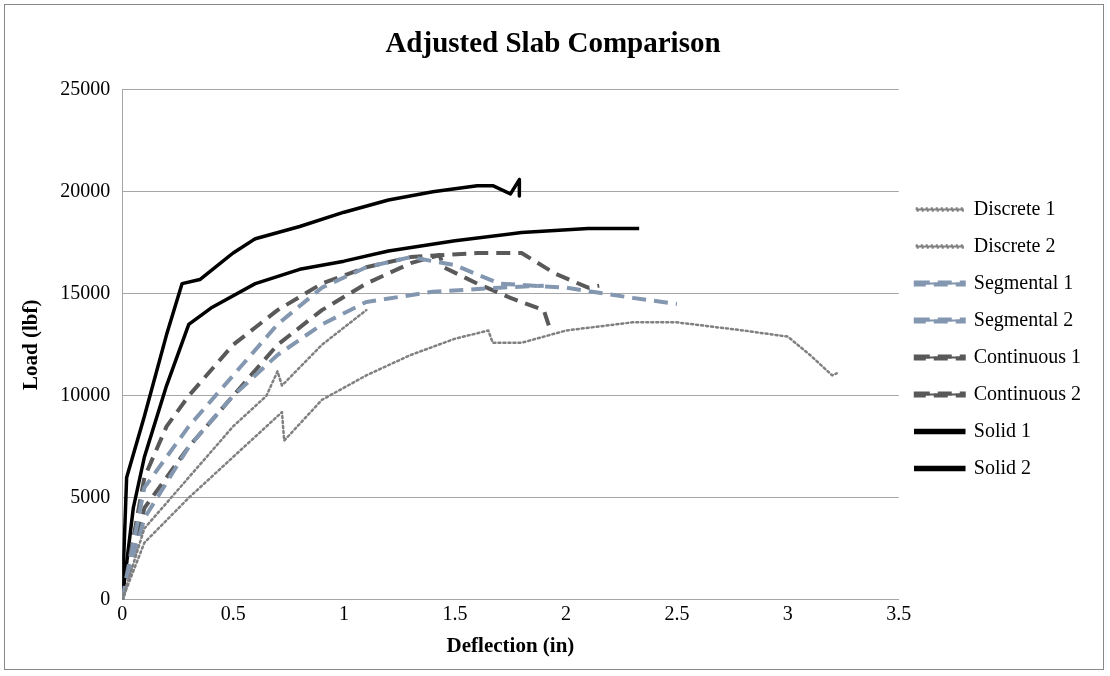  Describe the element at coordinates (1002, 429) in the screenshot. I see `legend-label: Solid 1` at that location.